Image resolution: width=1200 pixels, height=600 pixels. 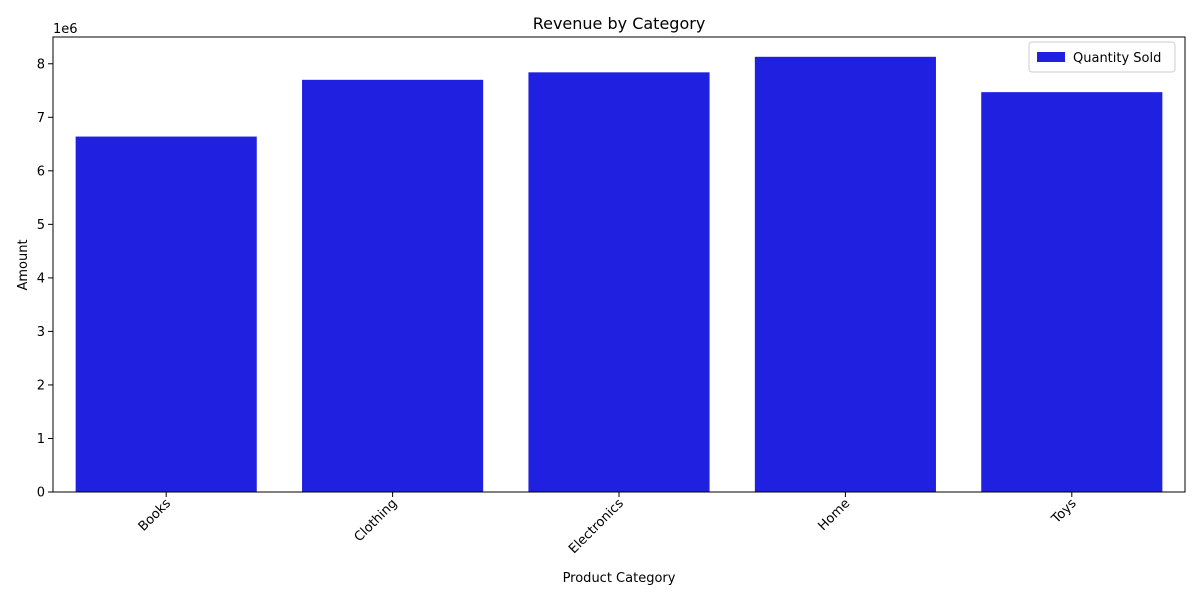 I want to click on y-axis-label: Amount, so click(x=23, y=264).